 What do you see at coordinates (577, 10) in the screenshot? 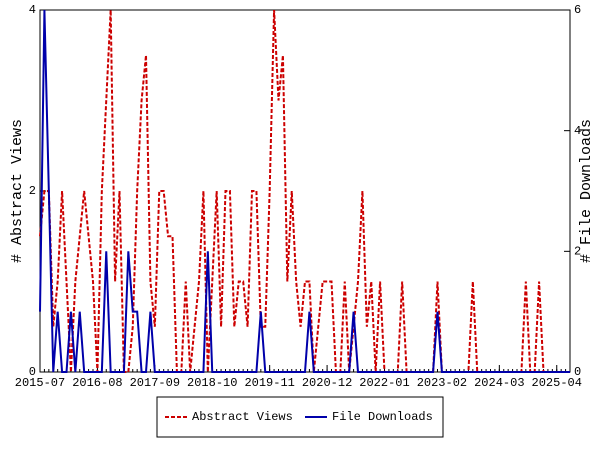
I see `y2-tick-label: 6` at bounding box center [577, 10].